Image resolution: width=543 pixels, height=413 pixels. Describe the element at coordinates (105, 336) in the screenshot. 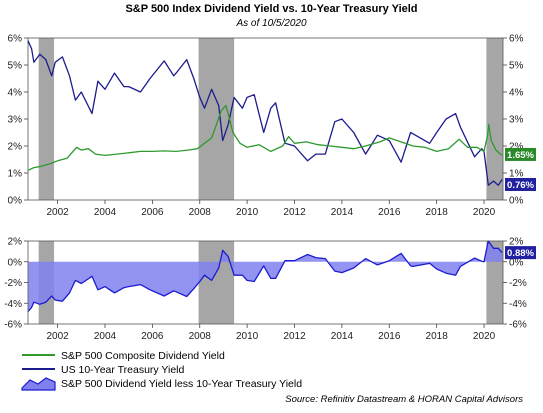

I see `bottom-x-tick-label-2004: 2004` at that location.